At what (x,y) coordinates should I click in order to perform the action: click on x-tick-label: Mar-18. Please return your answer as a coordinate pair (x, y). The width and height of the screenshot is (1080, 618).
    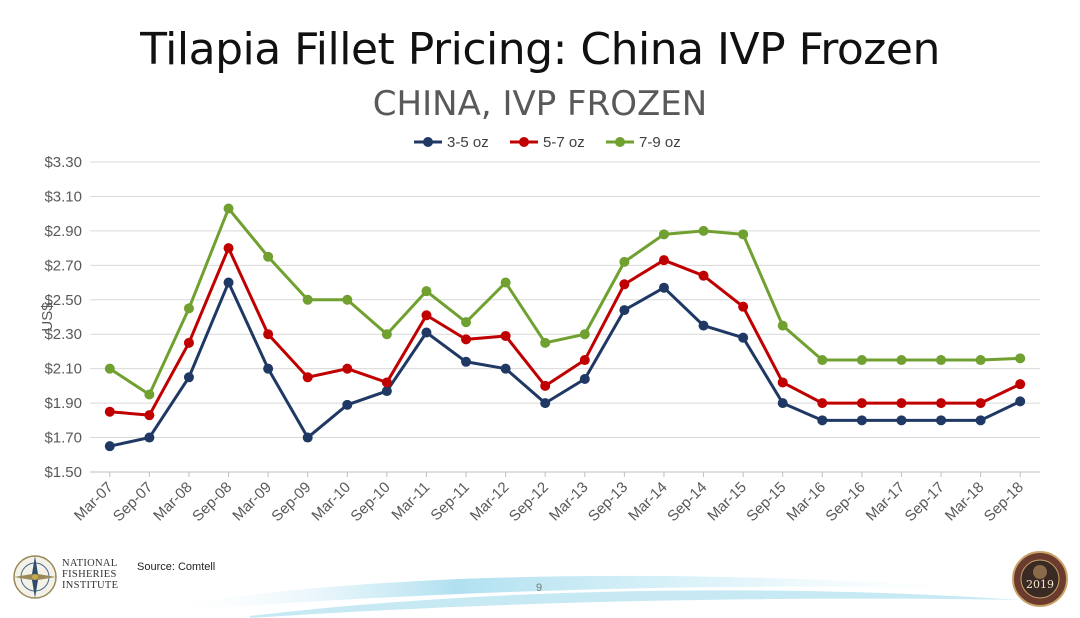
    Looking at the image, I should click on (965, 502).